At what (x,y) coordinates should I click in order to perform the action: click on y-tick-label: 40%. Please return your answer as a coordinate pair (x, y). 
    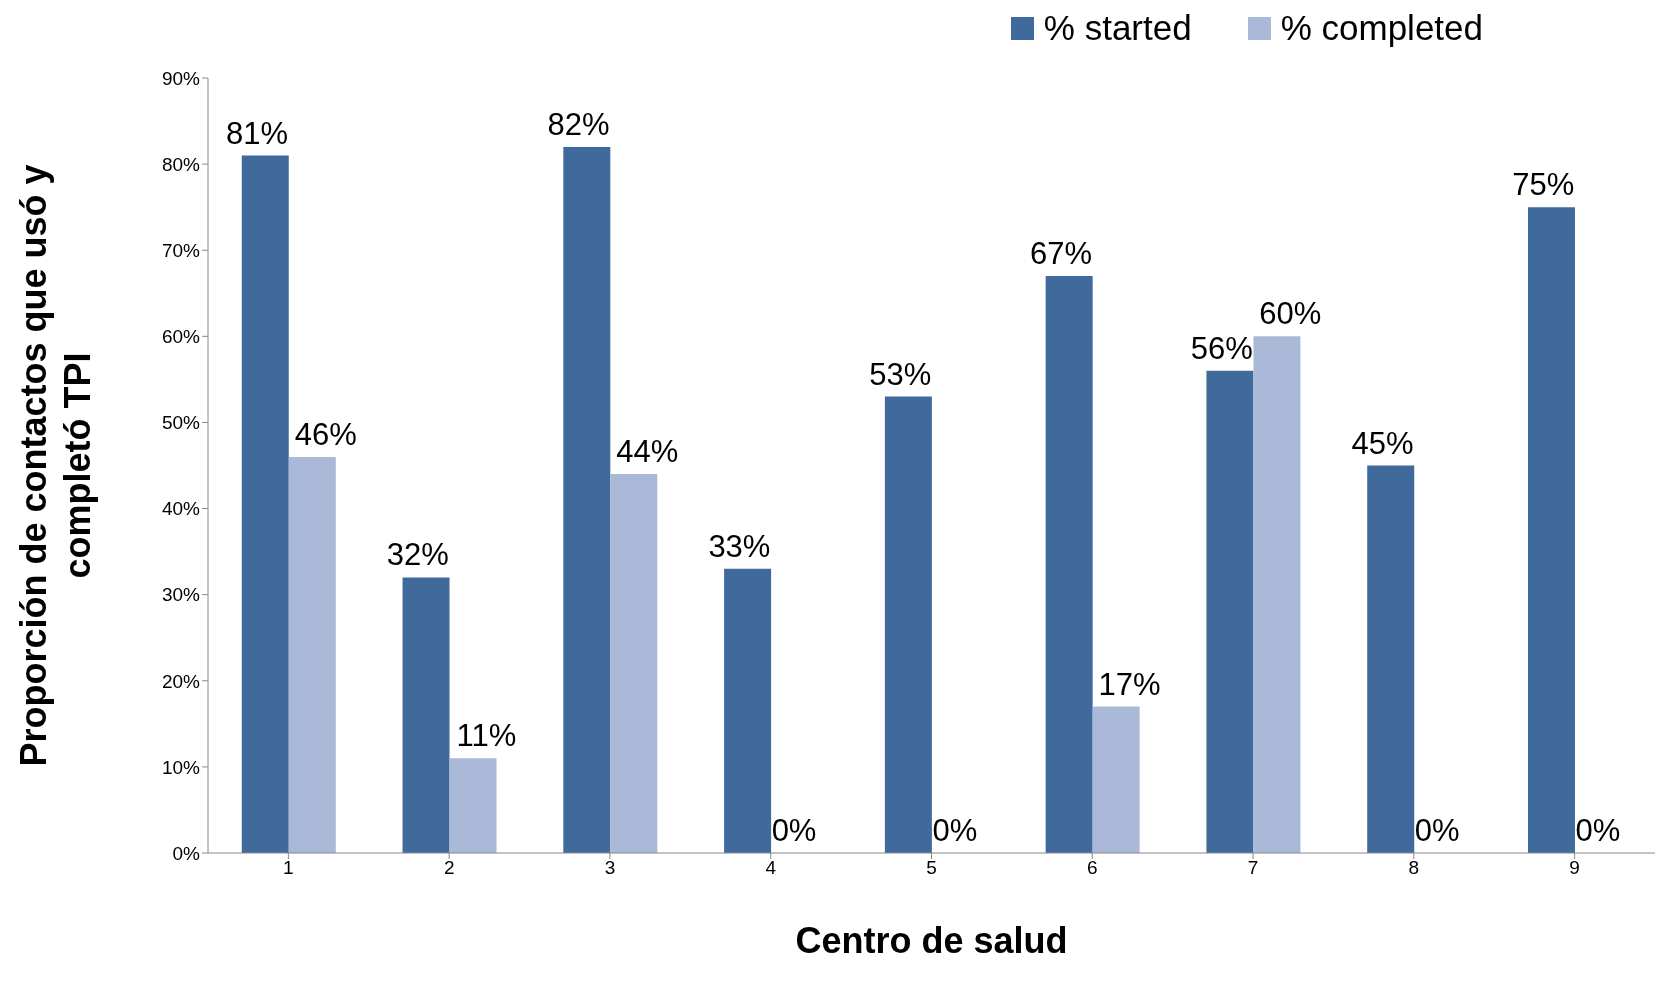
    Looking at the image, I should click on (181, 509).